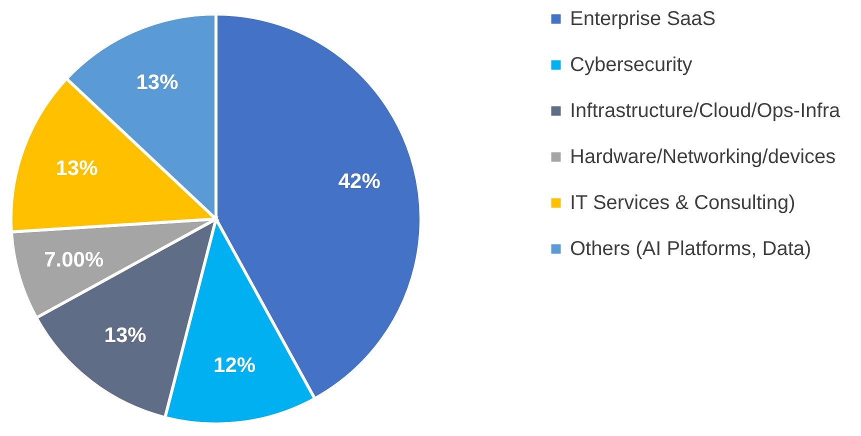 The image size is (861, 436). Describe the element at coordinates (74, 260) in the screenshot. I see `data-label: 7.00%` at that location.